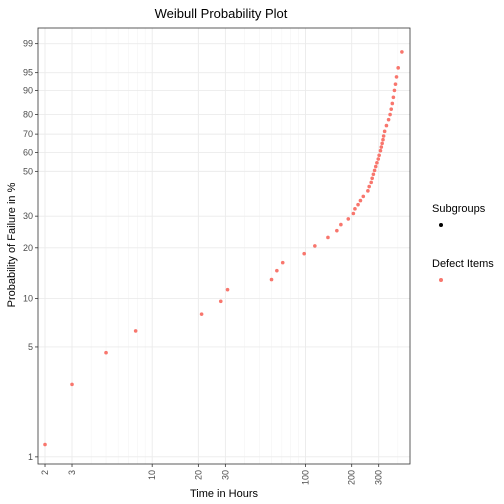  Describe the element at coordinates (28, 115) in the screenshot. I see `y-tick-label: 80` at that location.